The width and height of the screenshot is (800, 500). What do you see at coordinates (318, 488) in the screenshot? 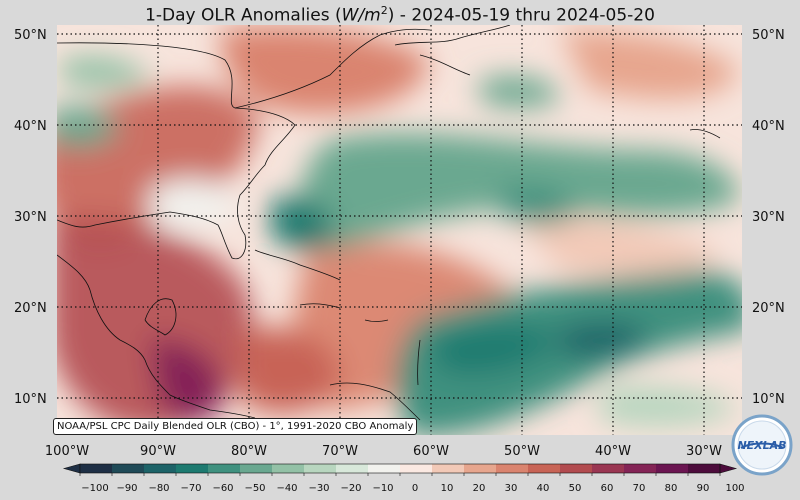
I see `colorbar-tick-label: −30` at bounding box center [318, 488].